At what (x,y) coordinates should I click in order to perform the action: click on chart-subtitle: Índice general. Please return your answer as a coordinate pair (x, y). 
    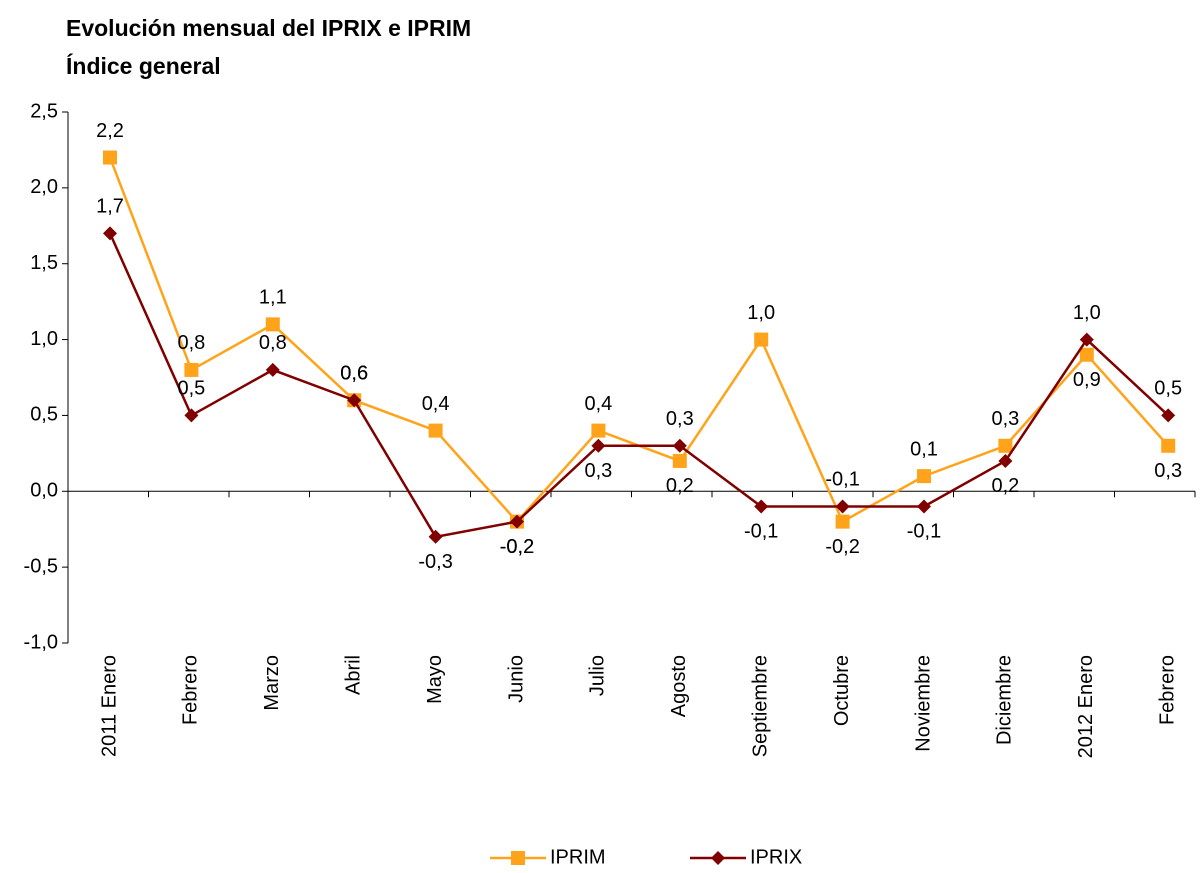
    Looking at the image, I should click on (143, 65).